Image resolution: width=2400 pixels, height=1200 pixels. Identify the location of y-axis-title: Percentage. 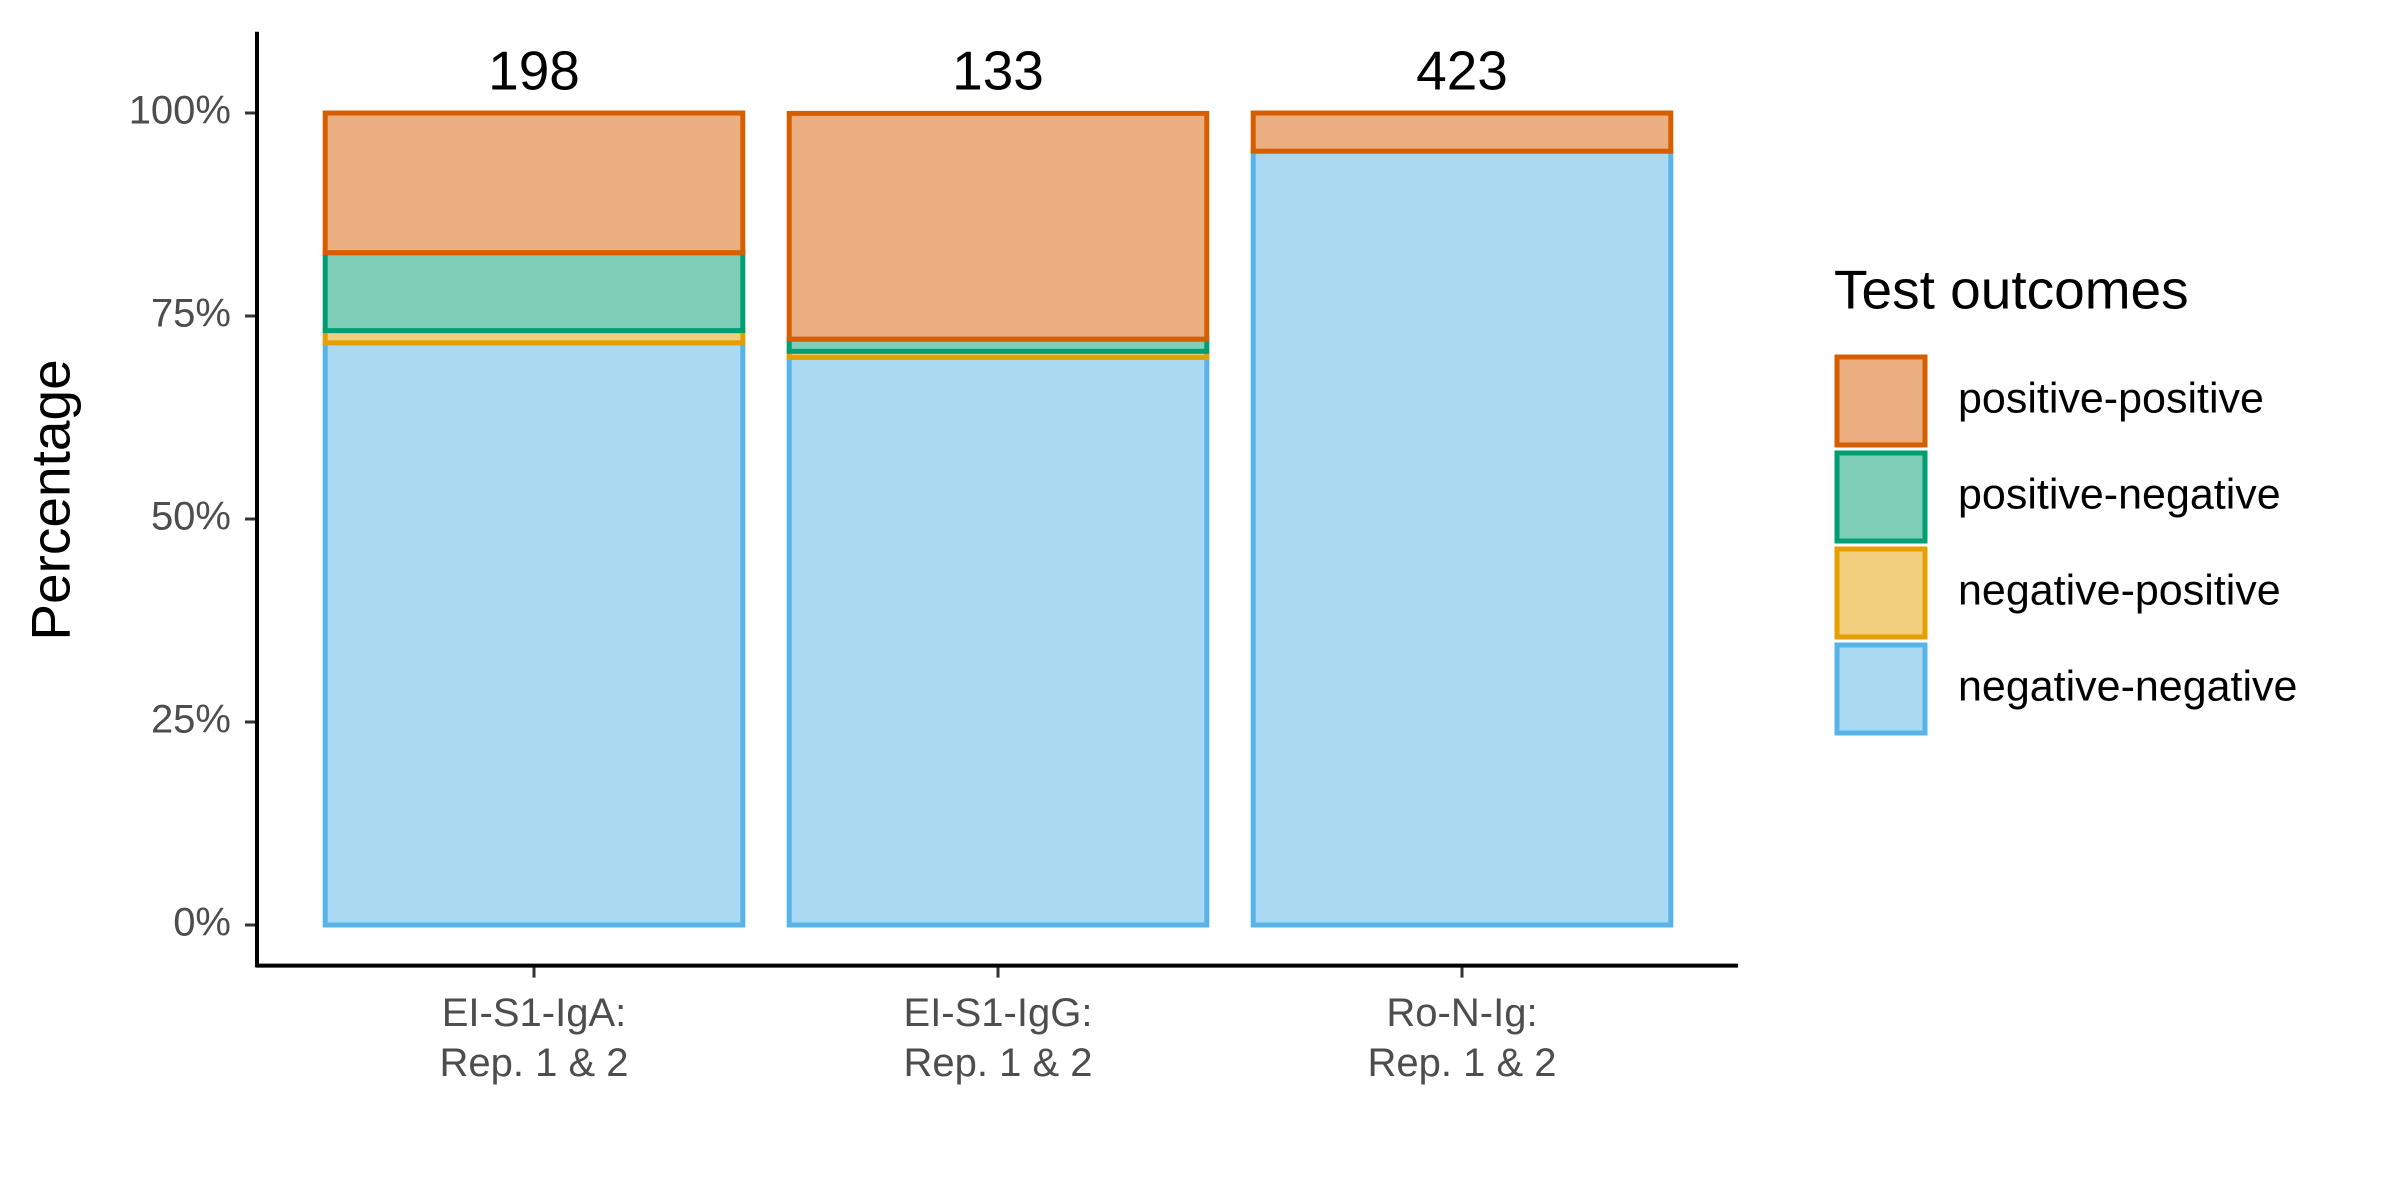
(51, 499).